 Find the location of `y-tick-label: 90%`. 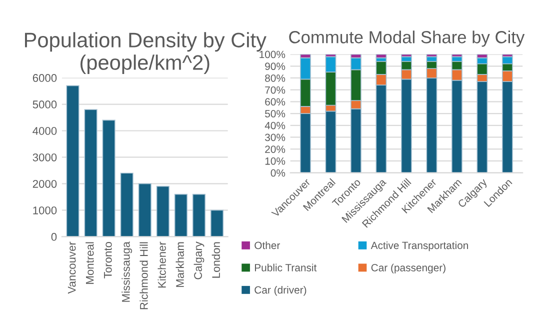

y-tick-label: 90% is located at coordinates (275, 66).